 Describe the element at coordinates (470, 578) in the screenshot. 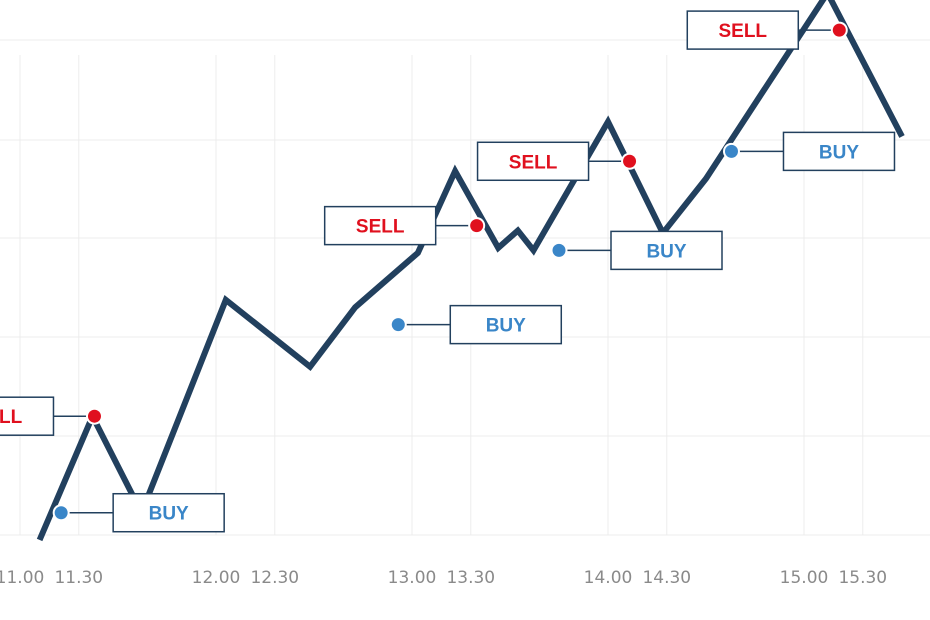

I see `x-tick-label: 13.30` at that location.